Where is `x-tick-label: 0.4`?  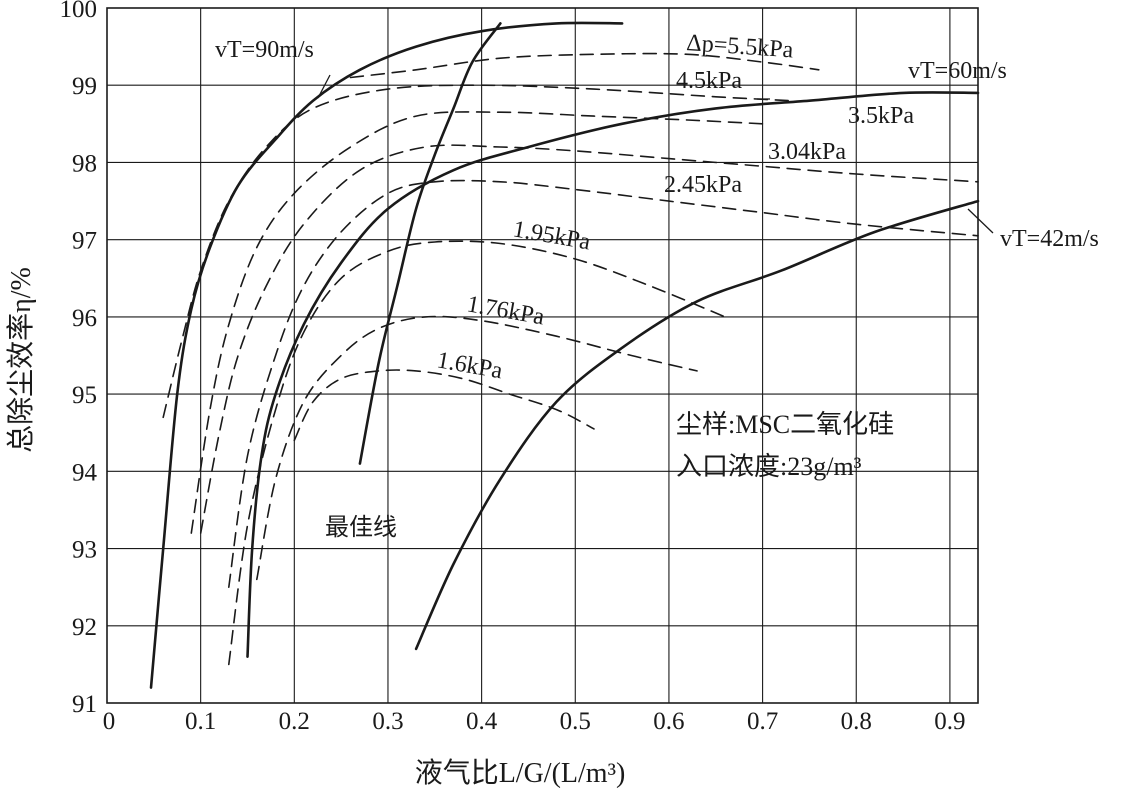 x-tick-label: 0.4 is located at coordinates (482, 721).